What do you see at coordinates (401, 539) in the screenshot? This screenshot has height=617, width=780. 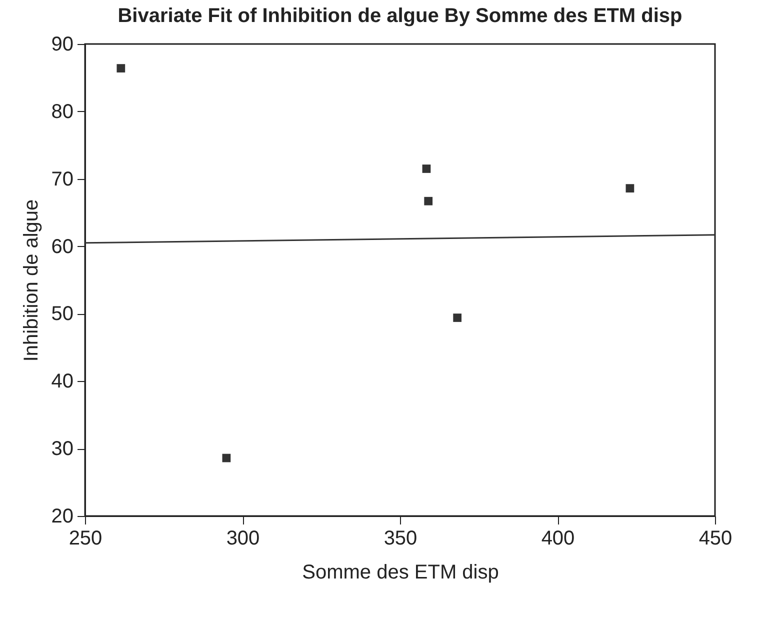 I see `x-tick-label: 350` at bounding box center [401, 539].